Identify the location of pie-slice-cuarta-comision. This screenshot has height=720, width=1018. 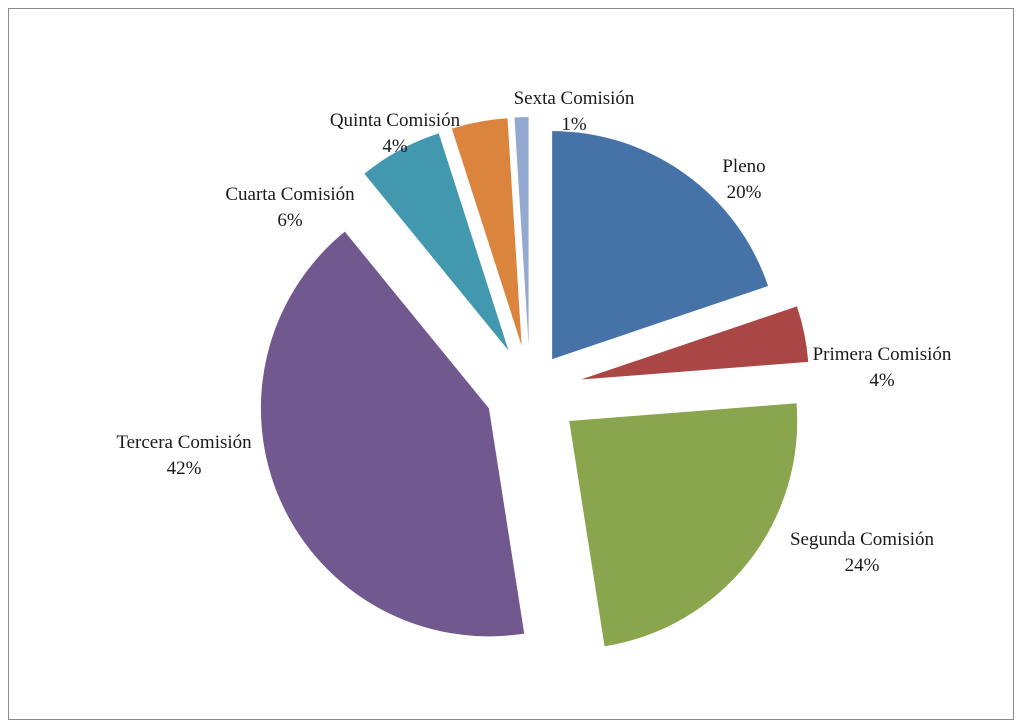
(436, 242).